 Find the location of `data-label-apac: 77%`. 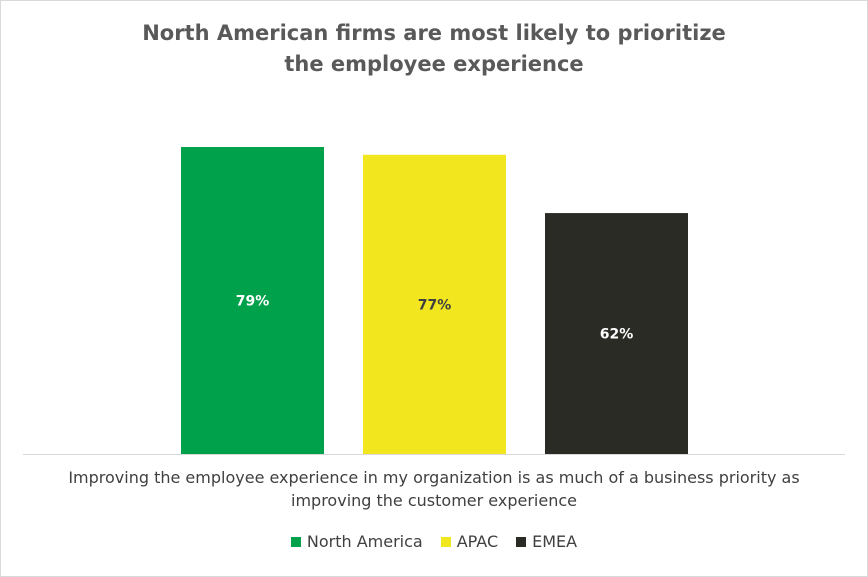

data-label-apac: 77% is located at coordinates (435, 305).